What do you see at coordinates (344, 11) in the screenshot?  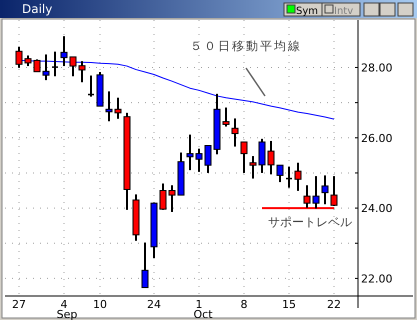 I see `text: Intv` at bounding box center [344, 11].